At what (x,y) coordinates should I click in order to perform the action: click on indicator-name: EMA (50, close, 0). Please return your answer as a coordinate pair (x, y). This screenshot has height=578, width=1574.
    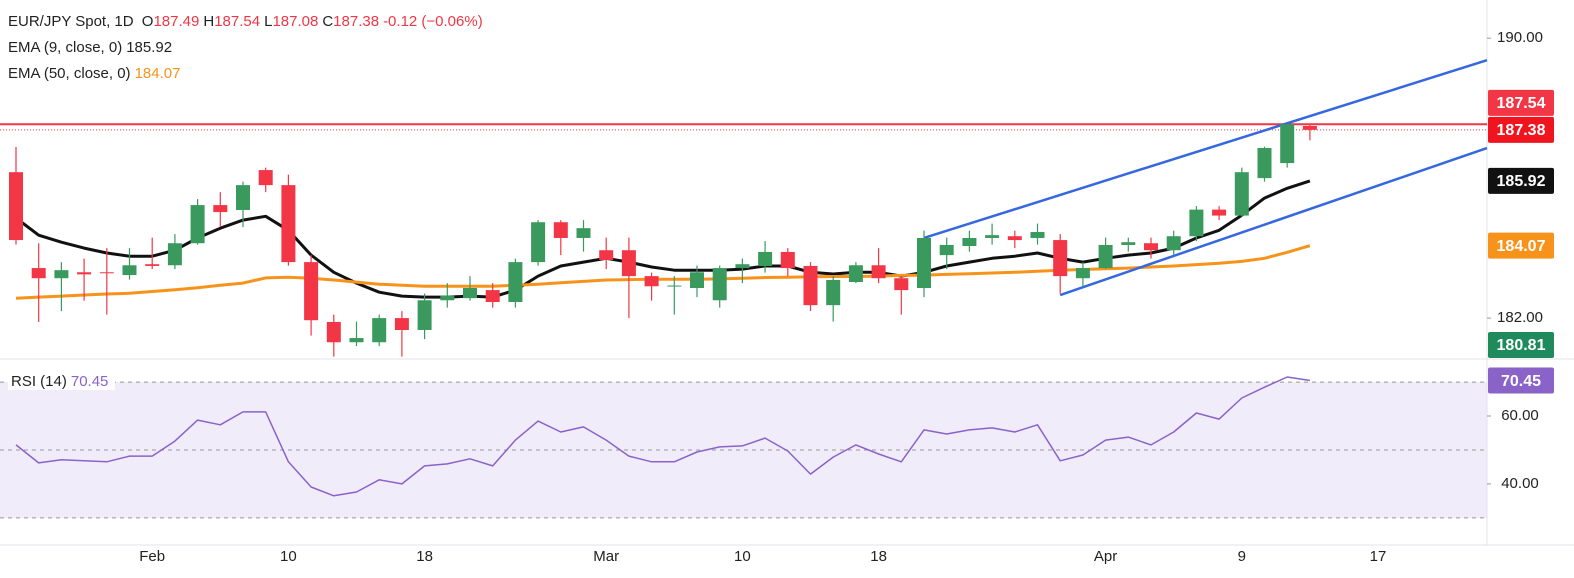
    Looking at the image, I should click on (69, 73).